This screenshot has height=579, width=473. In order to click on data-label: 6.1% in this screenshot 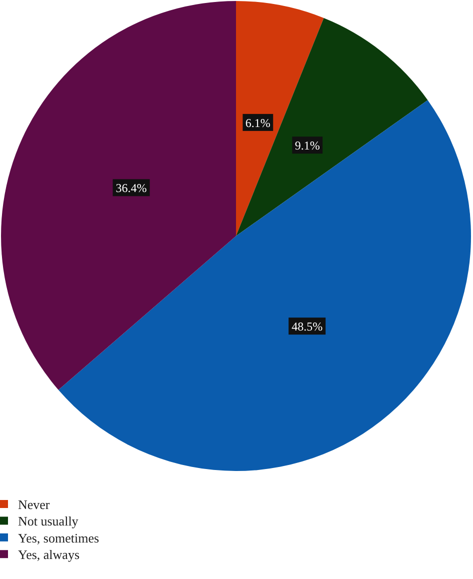, I will do `click(257, 123)`.